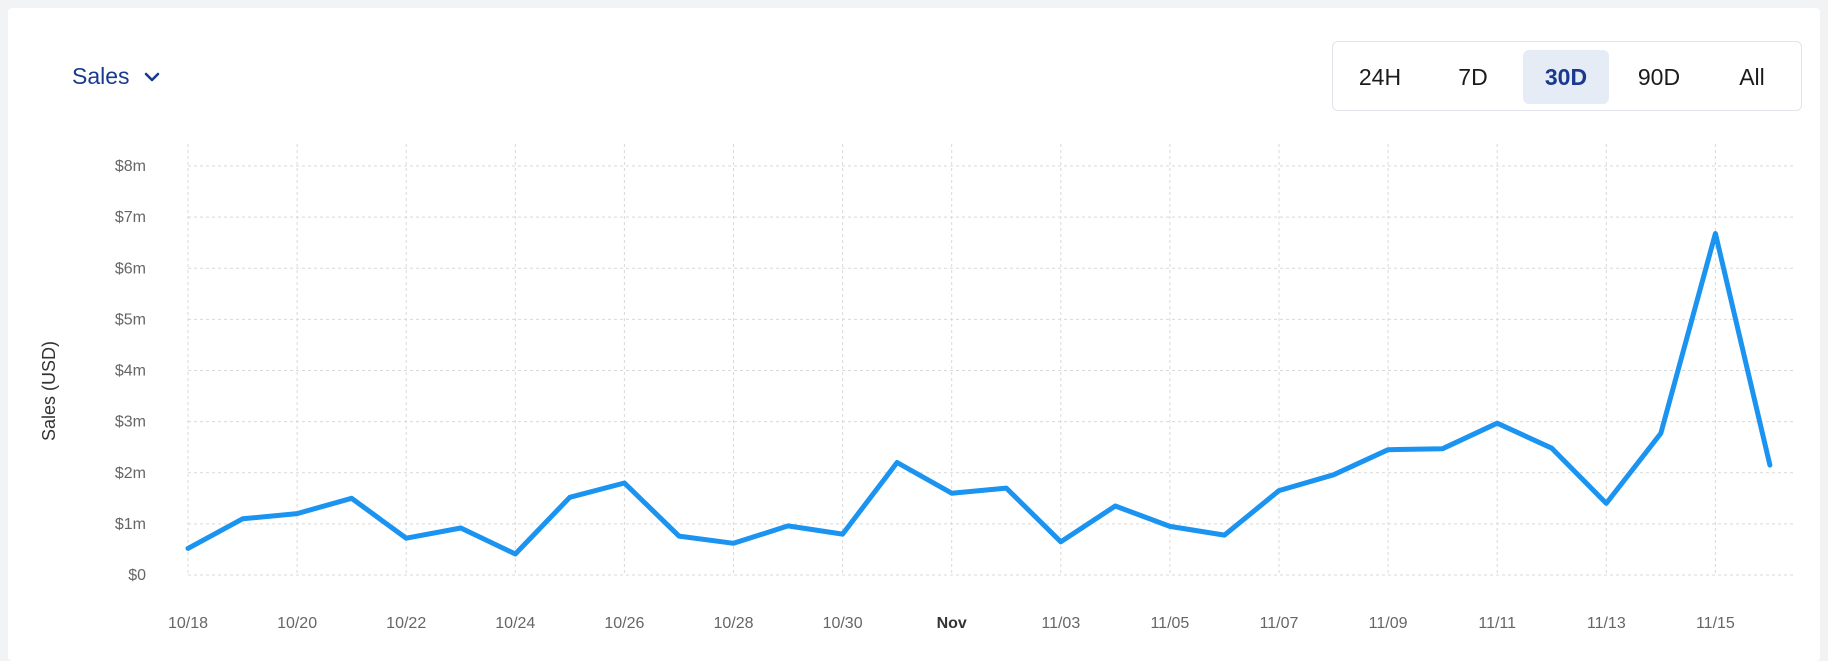  What do you see at coordinates (1279, 623) in the screenshot?
I see `x-tick-label: 11/07` at bounding box center [1279, 623].